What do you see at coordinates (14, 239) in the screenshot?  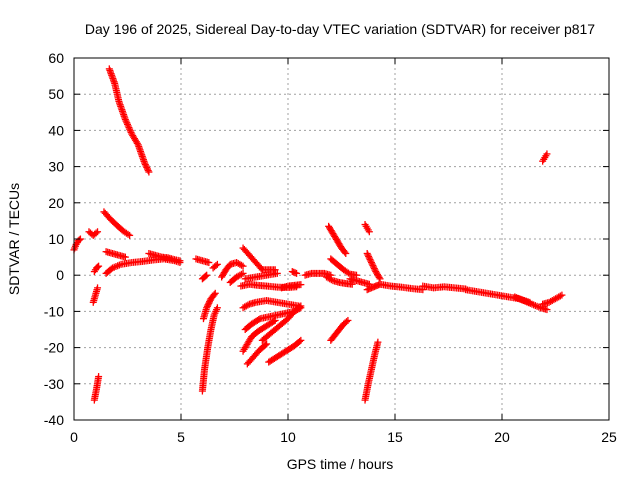 I see `y-axis-label: SDTVAR / TECUs` at bounding box center [14, 239].